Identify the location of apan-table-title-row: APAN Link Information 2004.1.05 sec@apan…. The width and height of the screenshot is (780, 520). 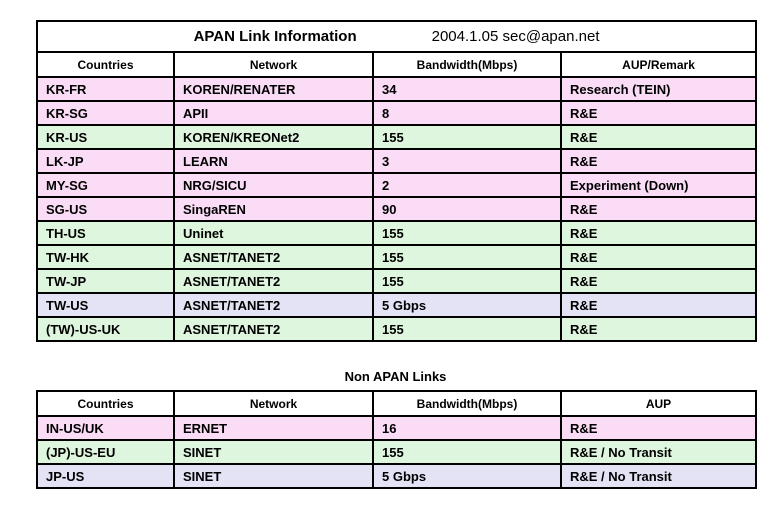
(396, 36).